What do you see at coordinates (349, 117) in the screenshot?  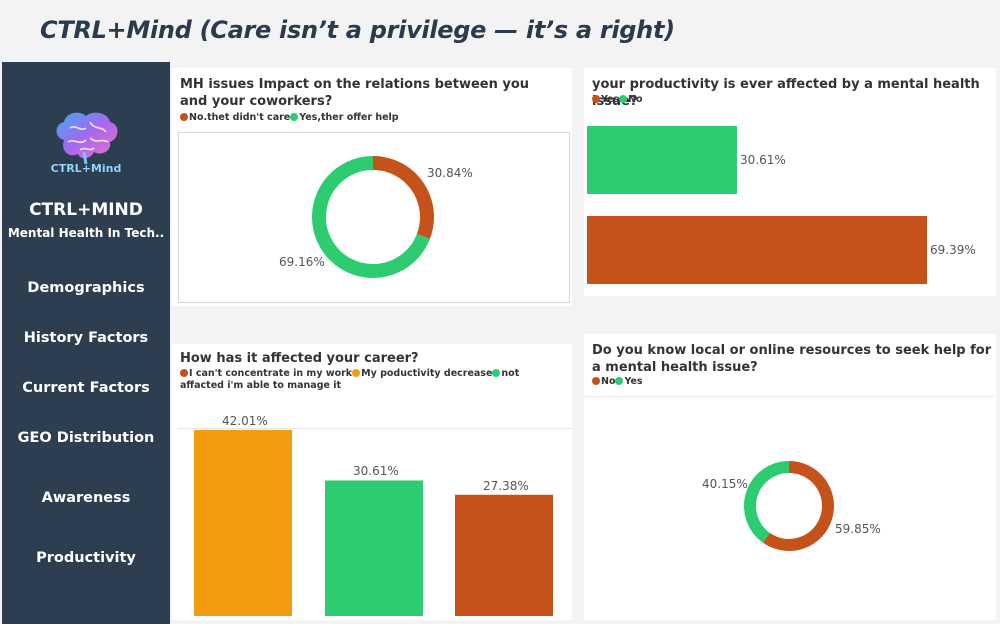 I see `legend-label: Yes,ther offer help` at bounding box center [349, 117].